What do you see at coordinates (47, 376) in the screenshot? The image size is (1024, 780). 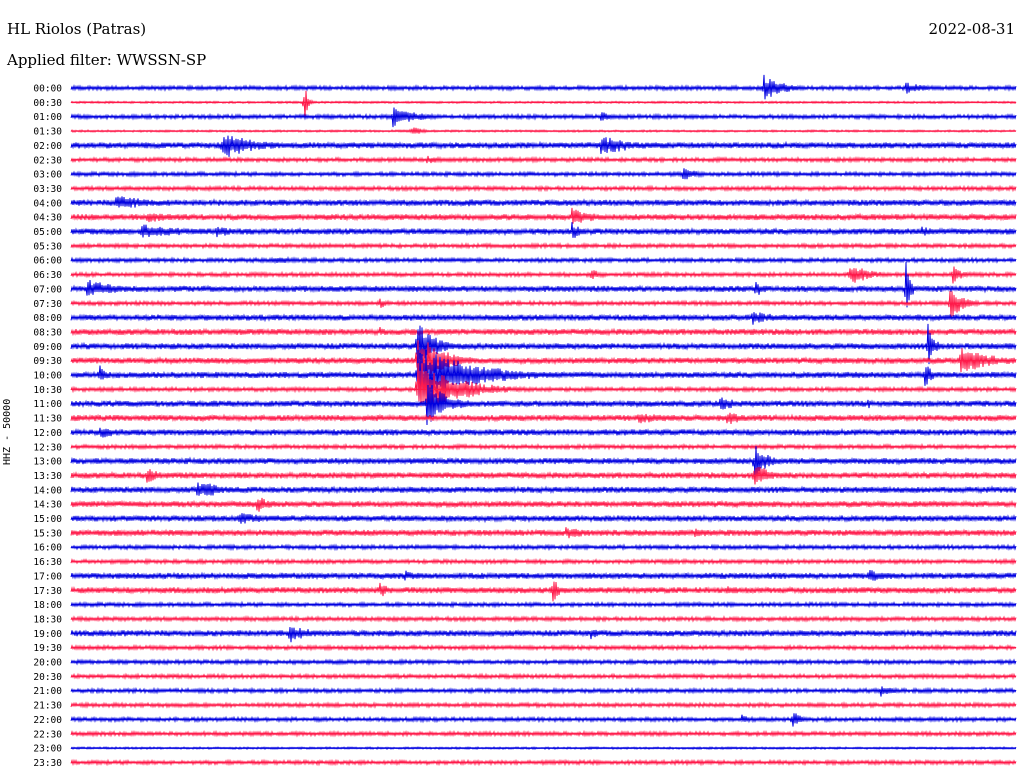 I see `time-label: 10:00` at bounding box center [47, 376].